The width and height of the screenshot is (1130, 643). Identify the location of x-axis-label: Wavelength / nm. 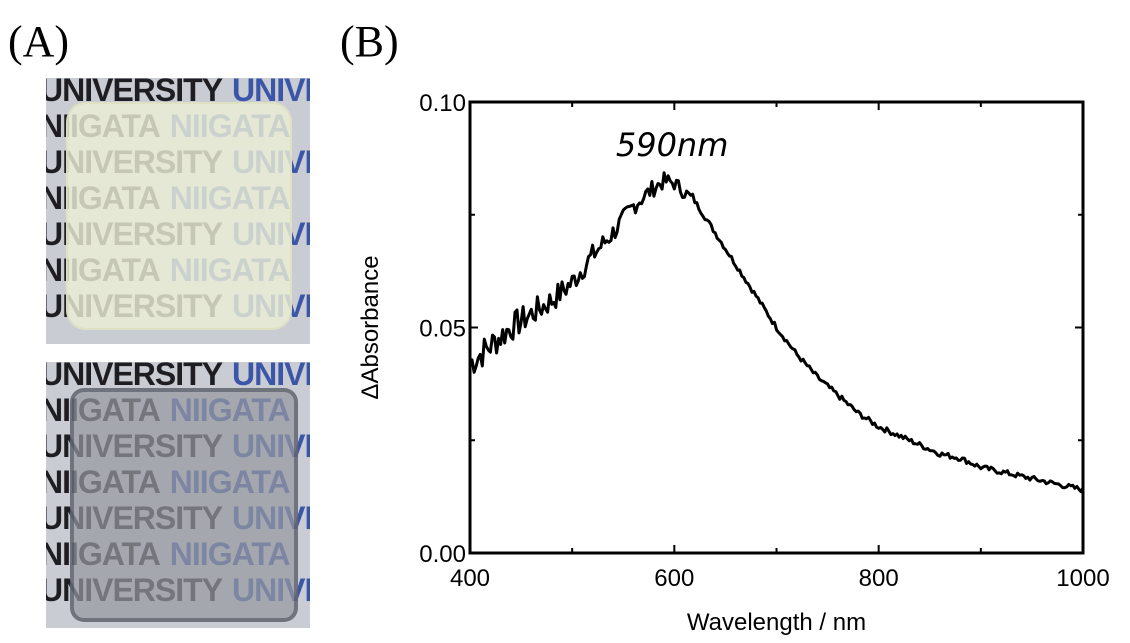
(776, 622).